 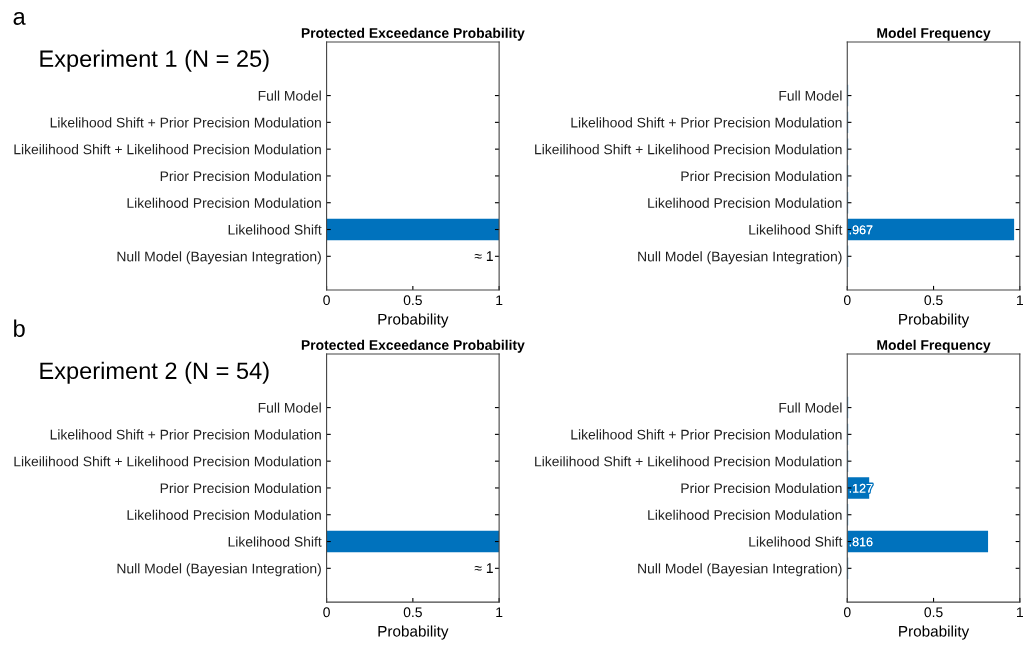 What do you see at coordinates (19, 18) in the screenshot?
I see `text: a` at bounding box center [19, 18].